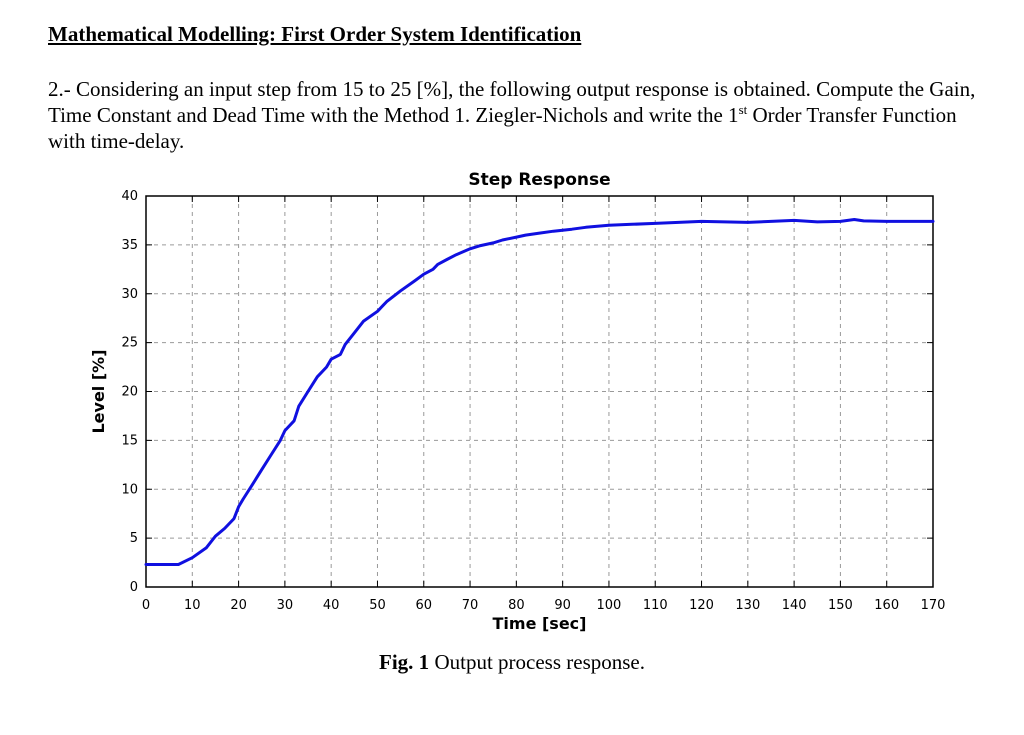 This screenshot has width=1024, height=735. I want to click on x-tick-label: 10, so click(192, 605).